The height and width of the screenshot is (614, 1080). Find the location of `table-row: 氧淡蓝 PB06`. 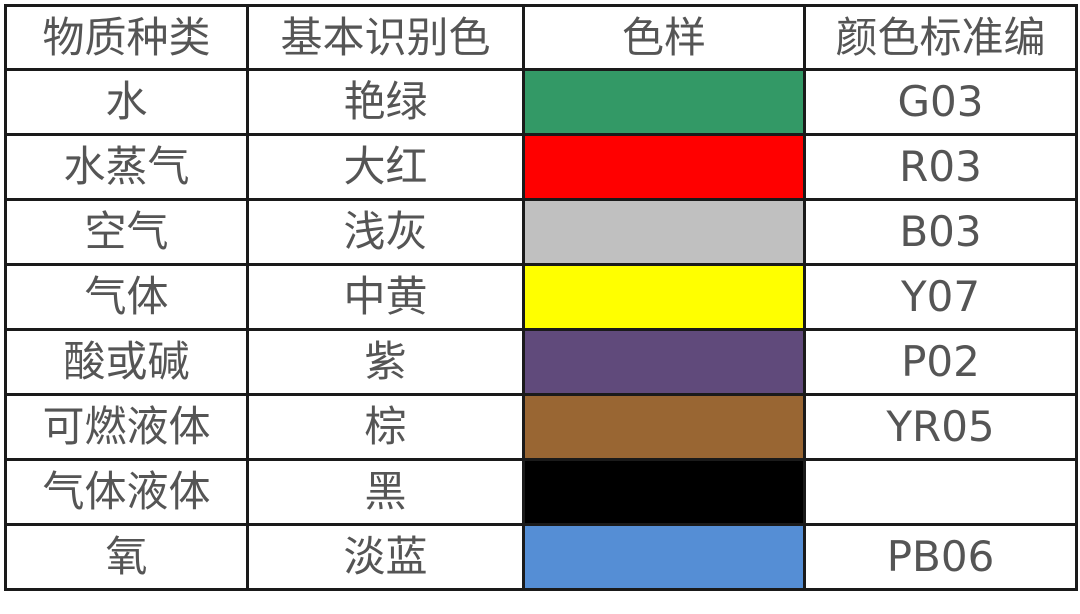

table-row: 氧淡蓝 PB06 is located at coordinates (541, 557).